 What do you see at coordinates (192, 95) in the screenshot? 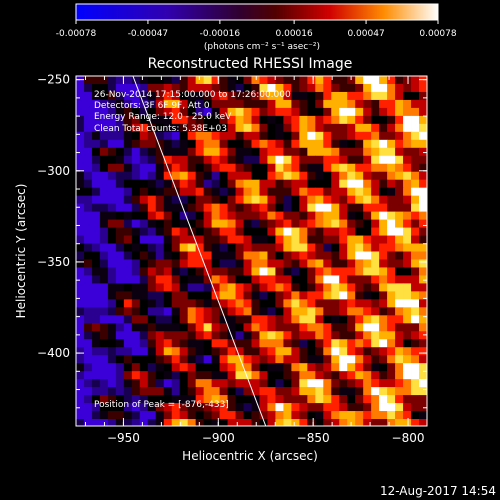
I see `annotation-time: 26-Nov-2014 17:15:00.000 to 17:26:00.000` at bounding box center [192, 95].